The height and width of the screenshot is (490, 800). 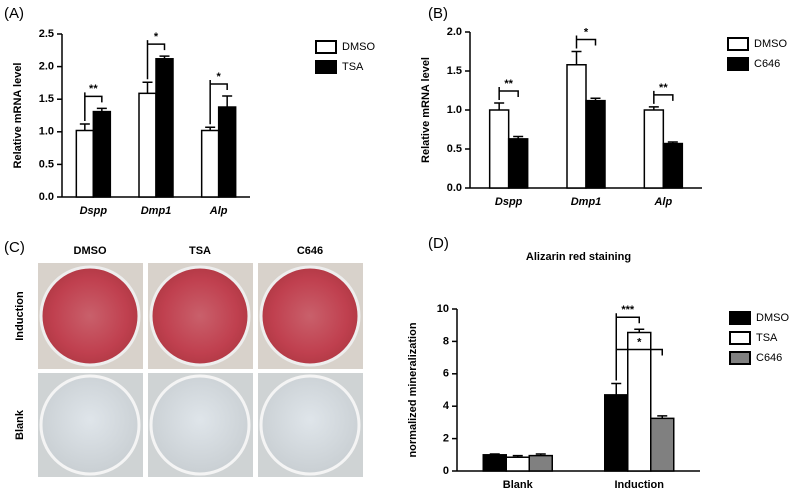 What do you see at coordinates (446, 471) in the screenshot?
I see `y-tick-label: 0` at bounding box center [446, 471].